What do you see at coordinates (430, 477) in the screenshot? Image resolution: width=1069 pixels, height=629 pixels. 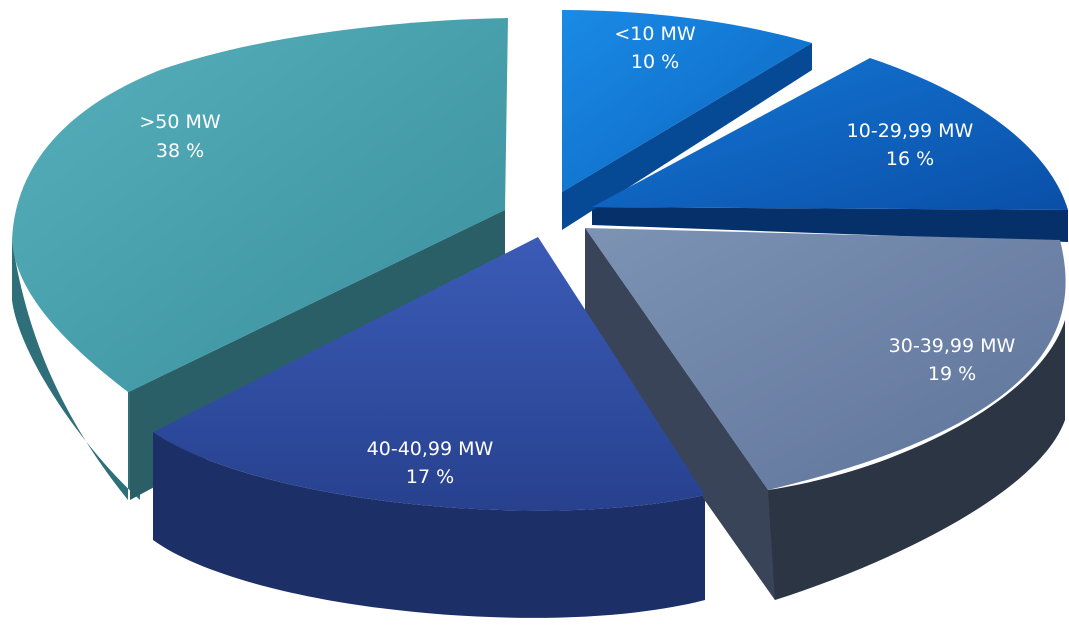 I see `slice-value-40-40: 17 %` at bounding box center [430, 477].